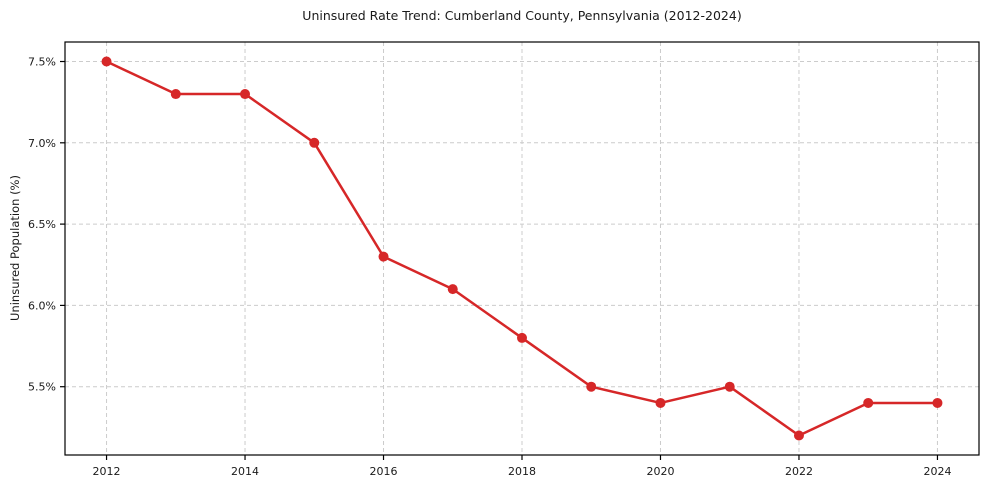  Describe the element at coordinates (42, 143) in the screenshot. I see `y-tick-label: 7.0%` at that location.